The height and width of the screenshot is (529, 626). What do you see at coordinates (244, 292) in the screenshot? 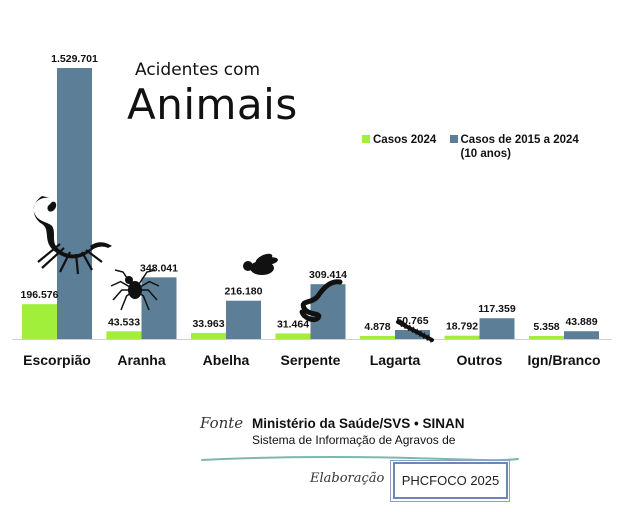
I see `data-label-series2-2: 216.180` at bounding box center [244, 292].